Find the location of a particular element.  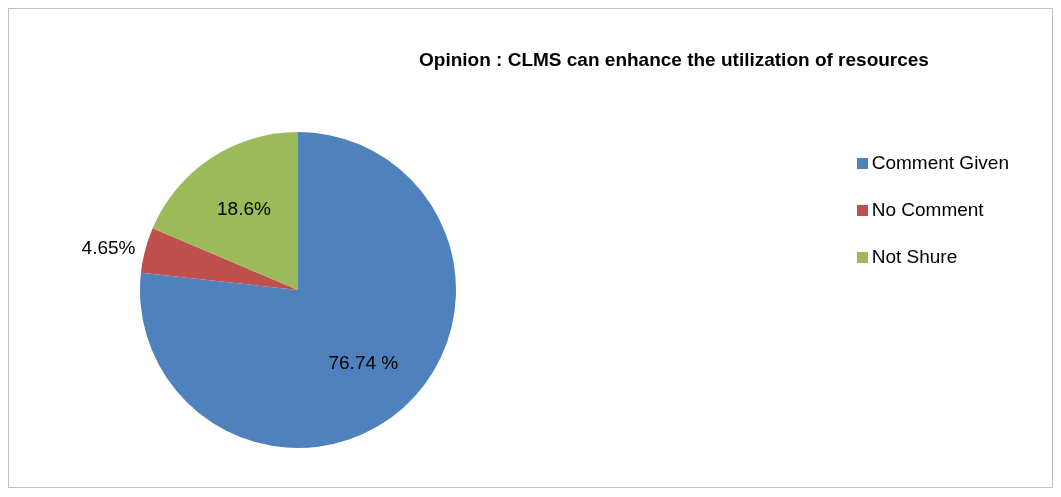

legend-label: No Comment is located at coordinates (927, 209).